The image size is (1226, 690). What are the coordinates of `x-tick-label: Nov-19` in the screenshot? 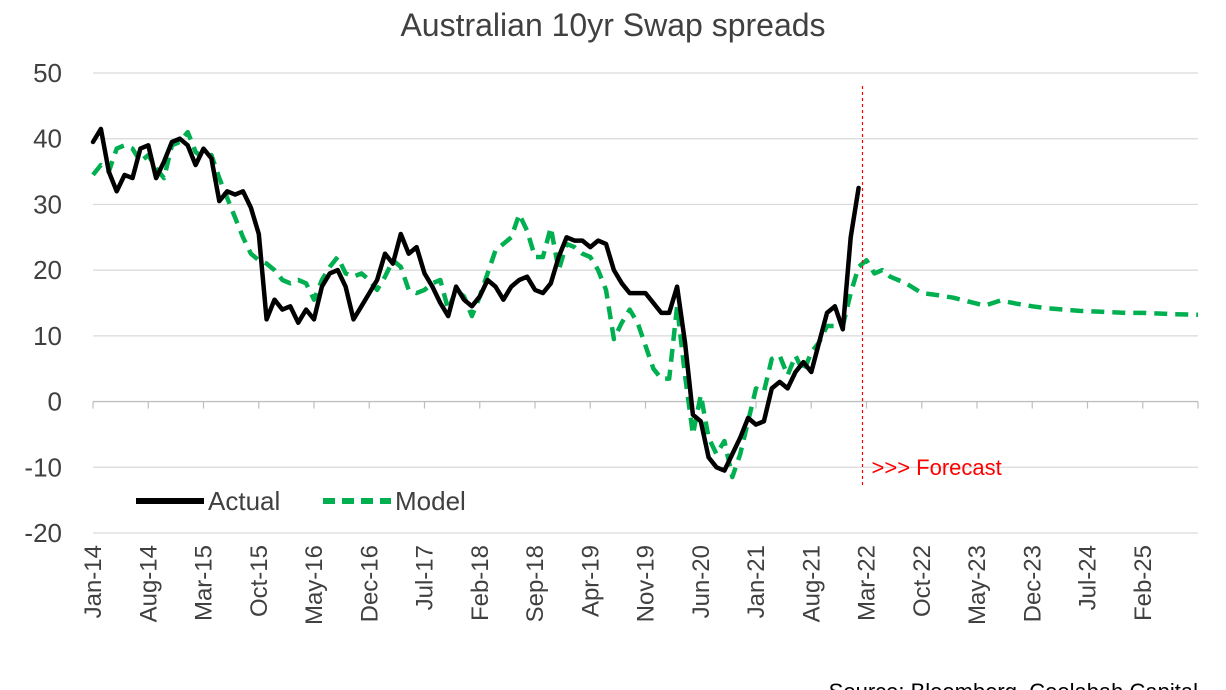 It's located at (646, 583).